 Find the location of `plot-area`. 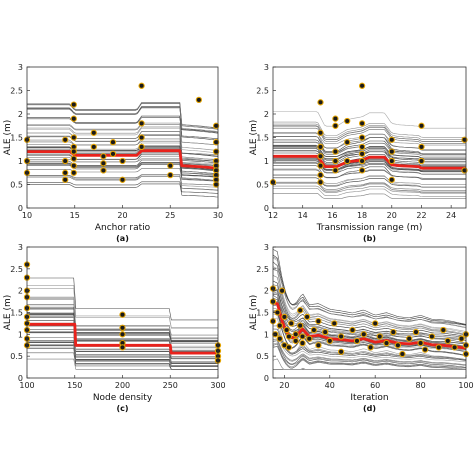

plot-area is located at coordinates (122, 323).